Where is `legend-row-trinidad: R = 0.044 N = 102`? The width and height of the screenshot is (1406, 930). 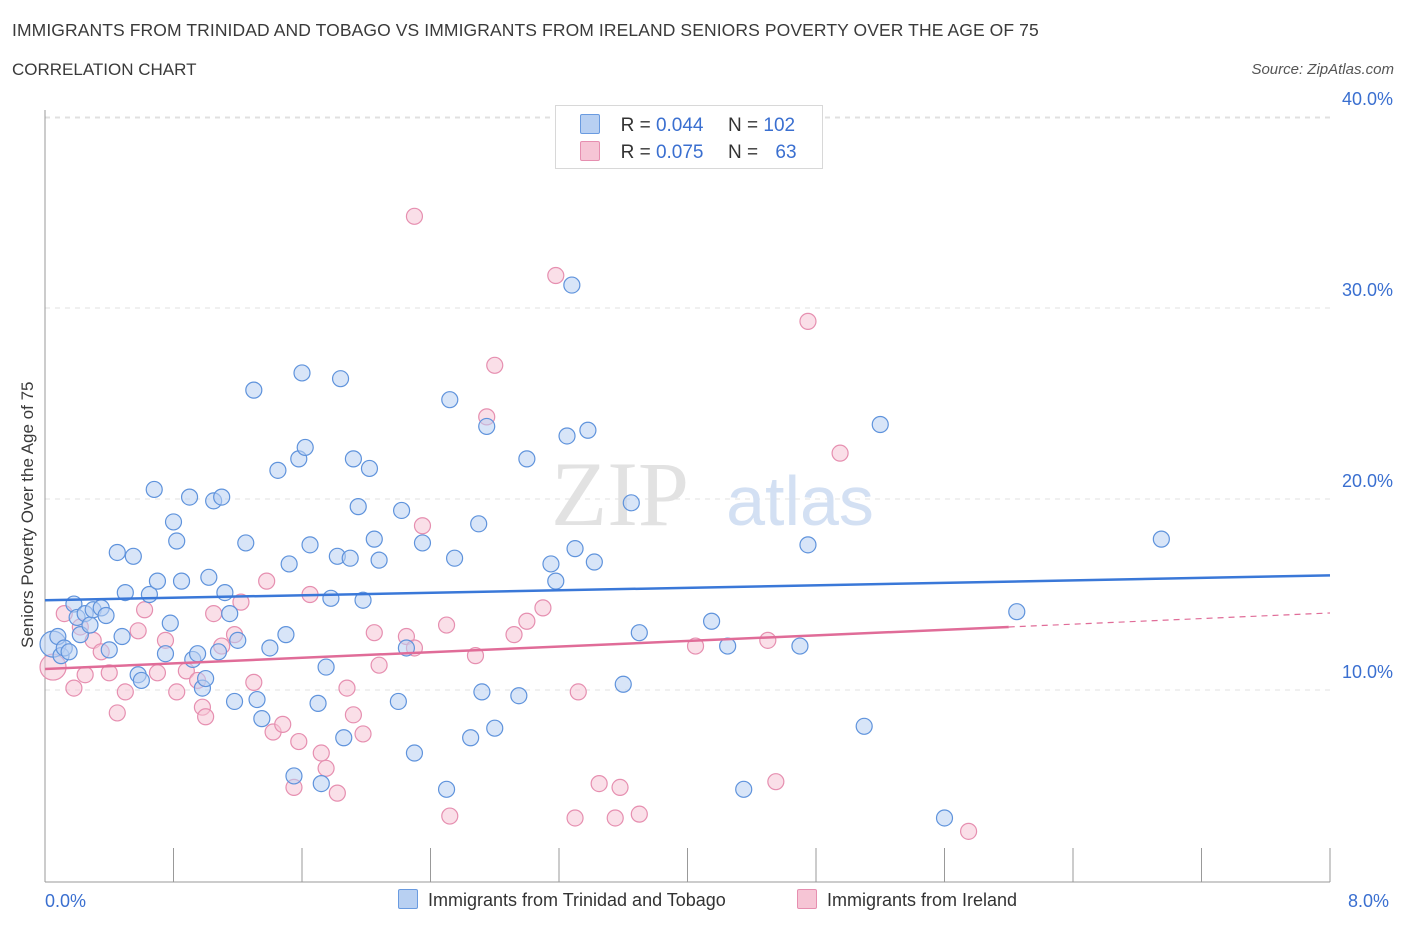 legend-row-trinidad: R = 0.044 N = 102 is located at coordinates (687, 126).